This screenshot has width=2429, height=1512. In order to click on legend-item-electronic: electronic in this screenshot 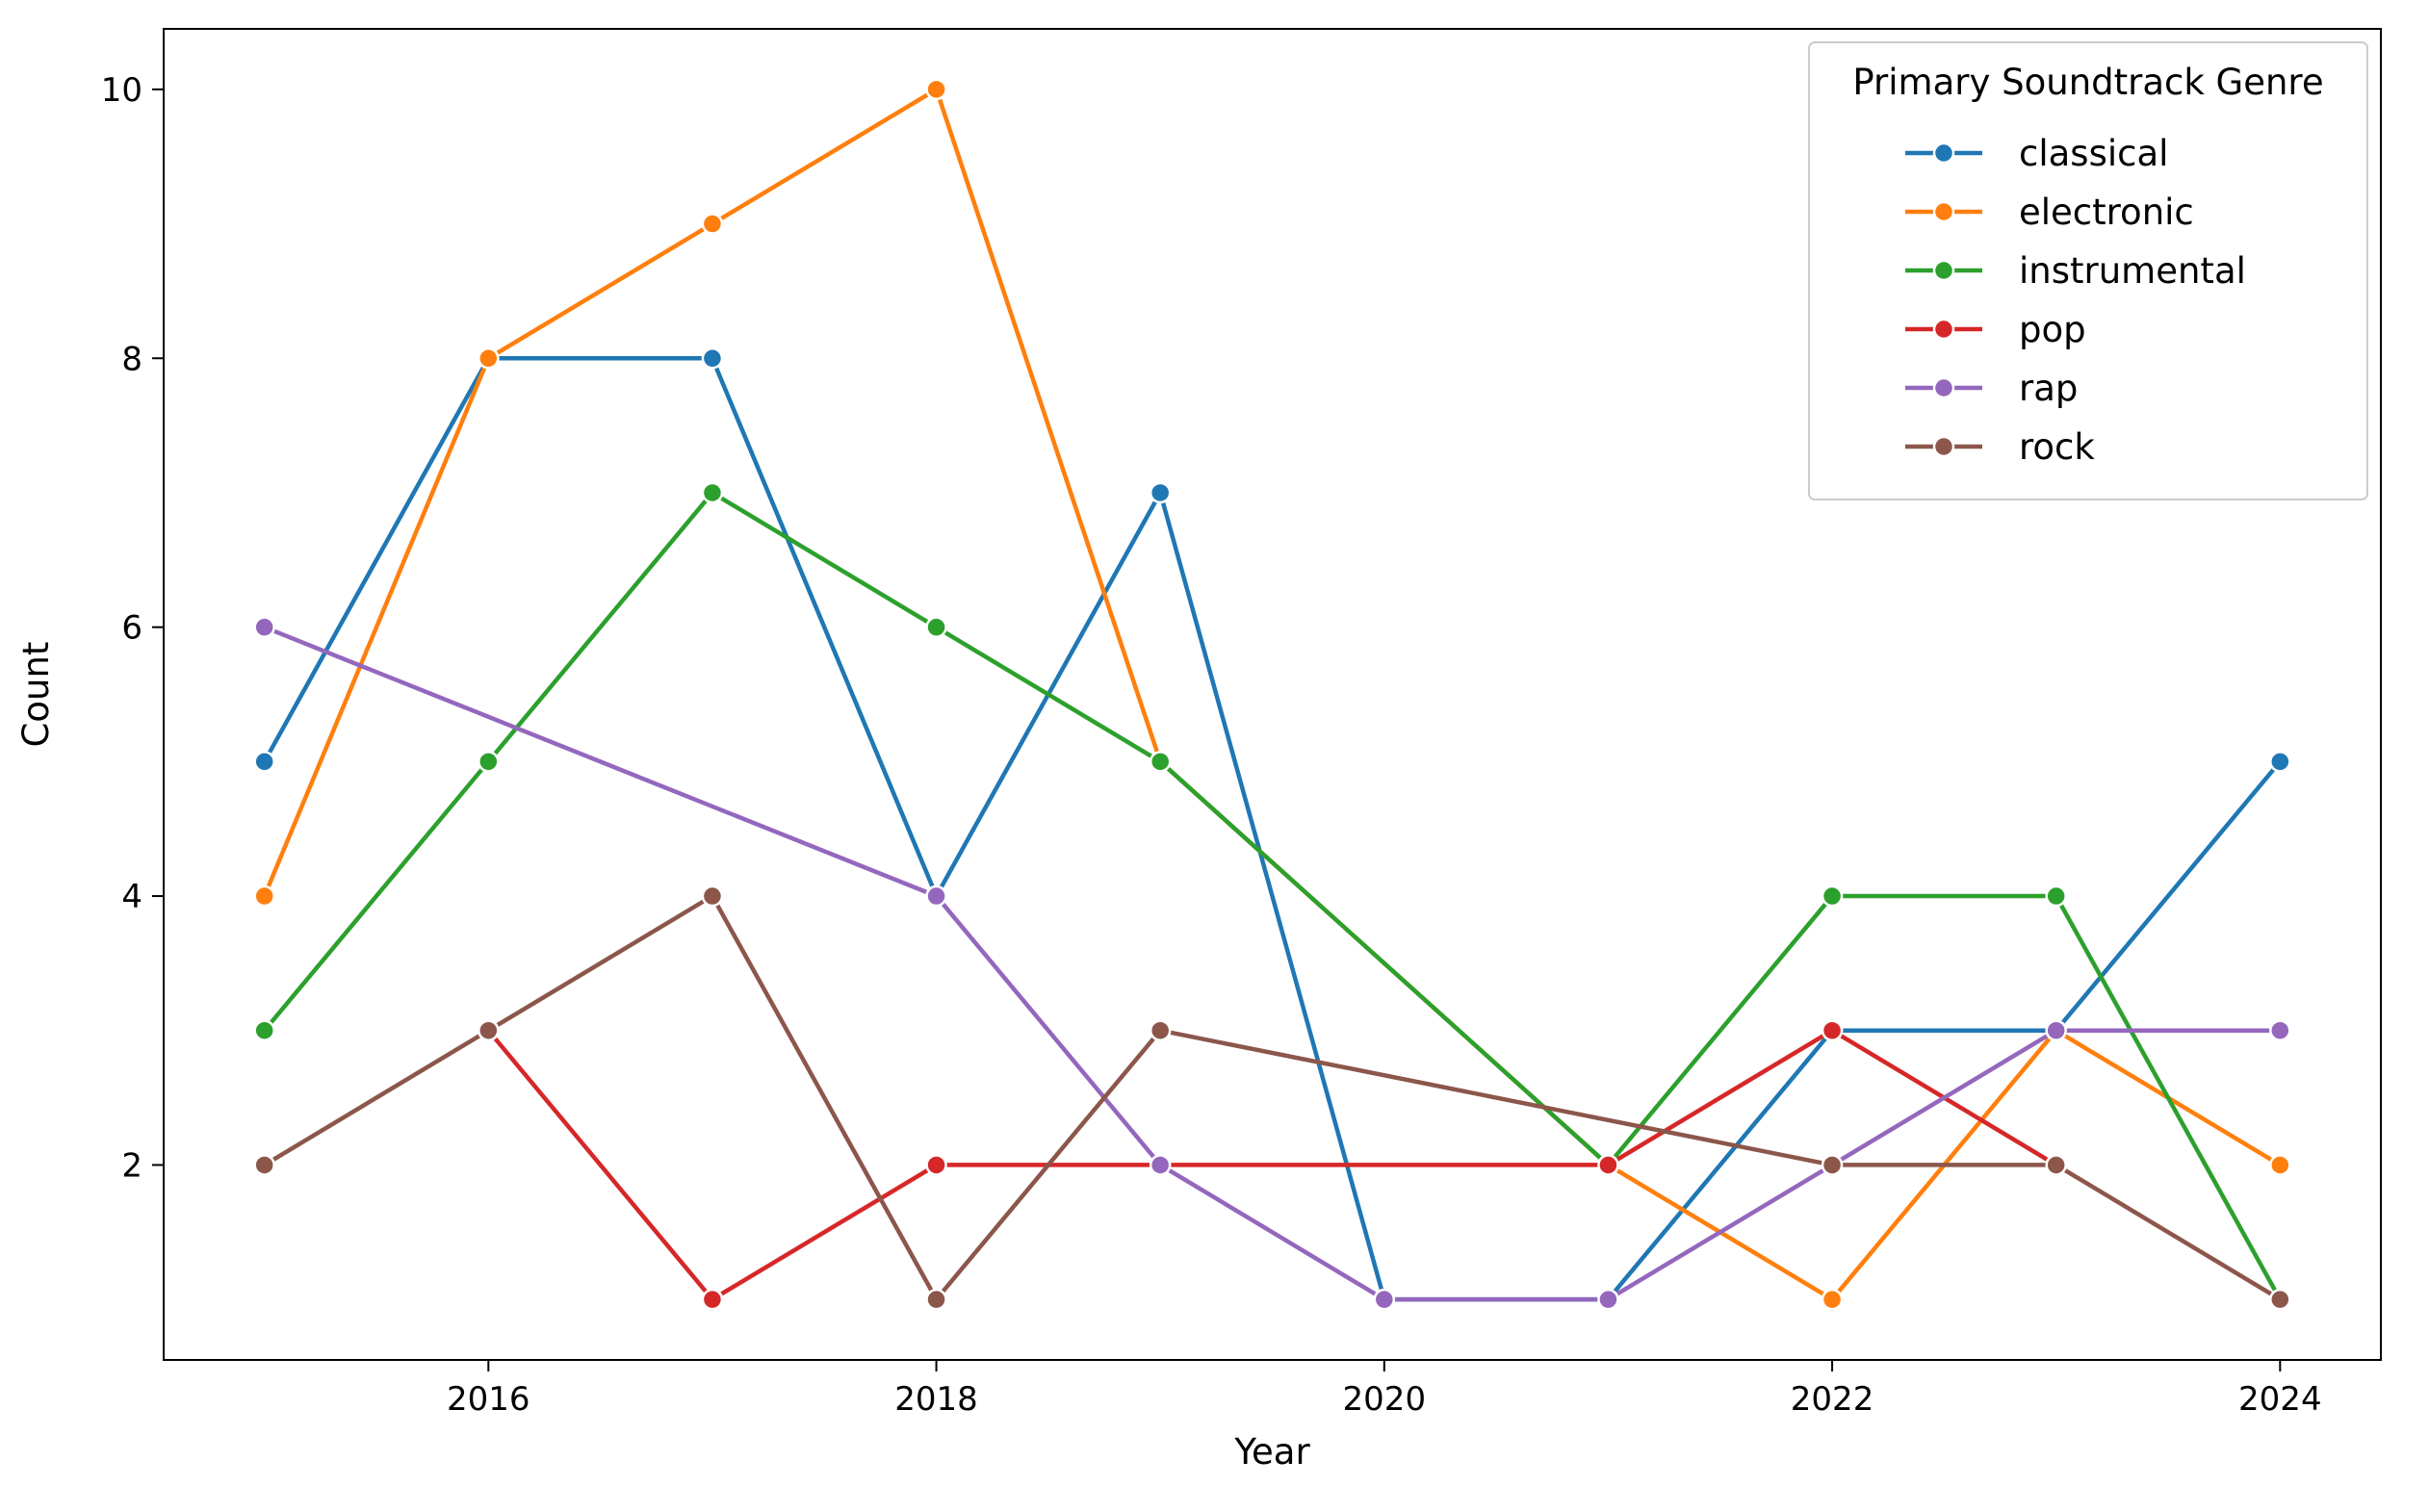, I will do `click(2049, 212)`.